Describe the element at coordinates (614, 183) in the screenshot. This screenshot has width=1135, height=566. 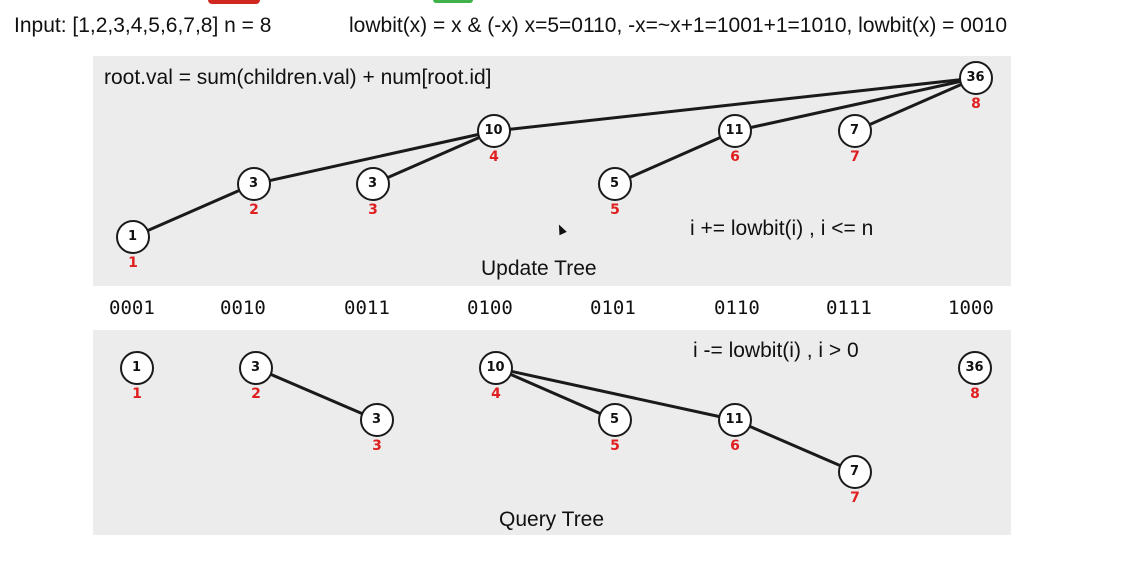
I see `update-node-5: 5` at that location.